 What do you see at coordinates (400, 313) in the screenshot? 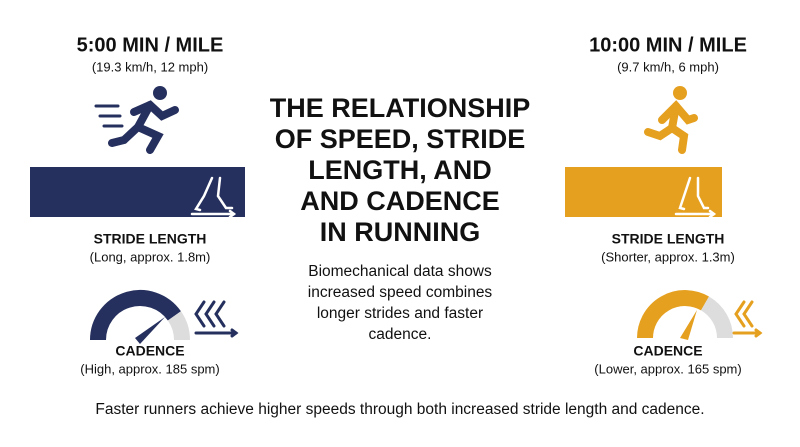
I see `description-line: longer strides and faster` at bounding box center [400, 313].